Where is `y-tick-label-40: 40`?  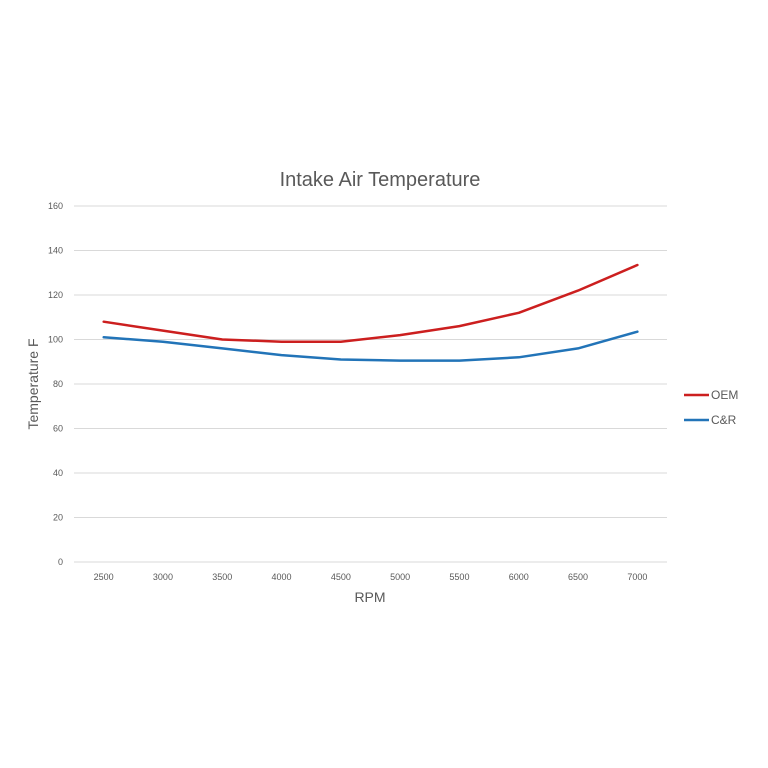 y-tick-label-40: 40 is located at coordinates (58, 473).